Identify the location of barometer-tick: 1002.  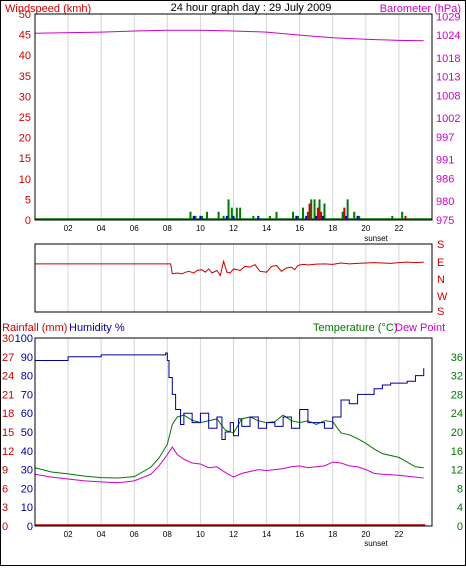
(448, 119).